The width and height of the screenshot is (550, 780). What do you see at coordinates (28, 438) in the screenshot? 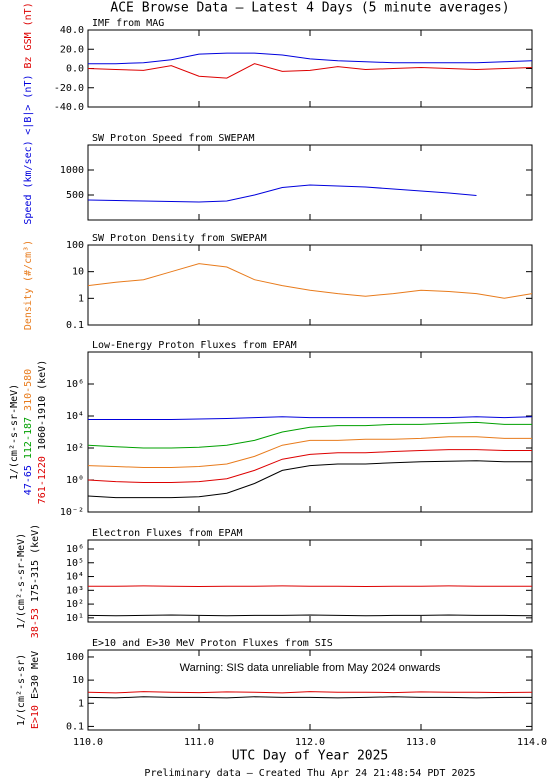
I see `y-axis-label-part: 112-187` at bounding box center [28, 438].